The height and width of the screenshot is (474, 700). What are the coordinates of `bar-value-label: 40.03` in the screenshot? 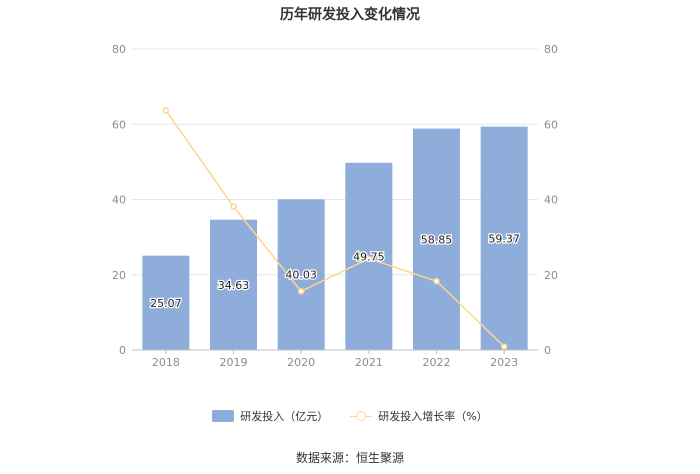 It's located at (301, 275).